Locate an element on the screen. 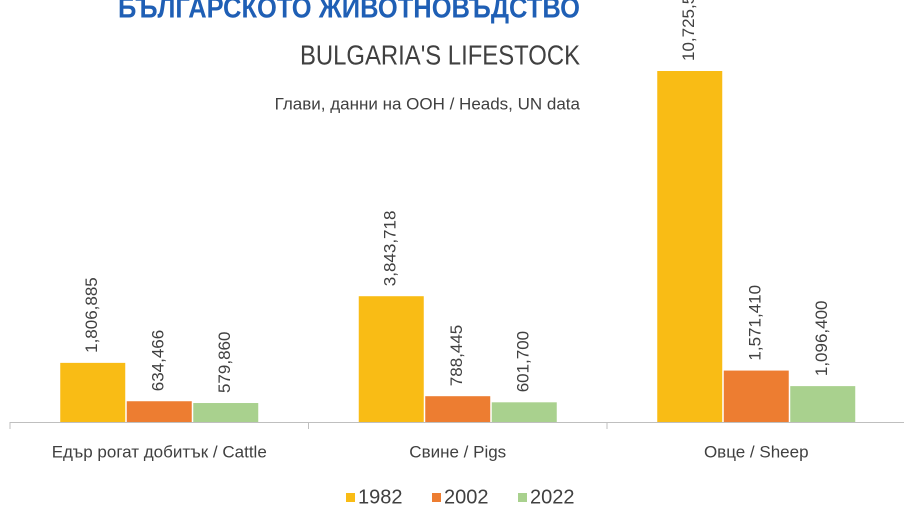 The image size is (904, 512). x-tick-label: Свине / Pigs is located at coordinates (457, 451).